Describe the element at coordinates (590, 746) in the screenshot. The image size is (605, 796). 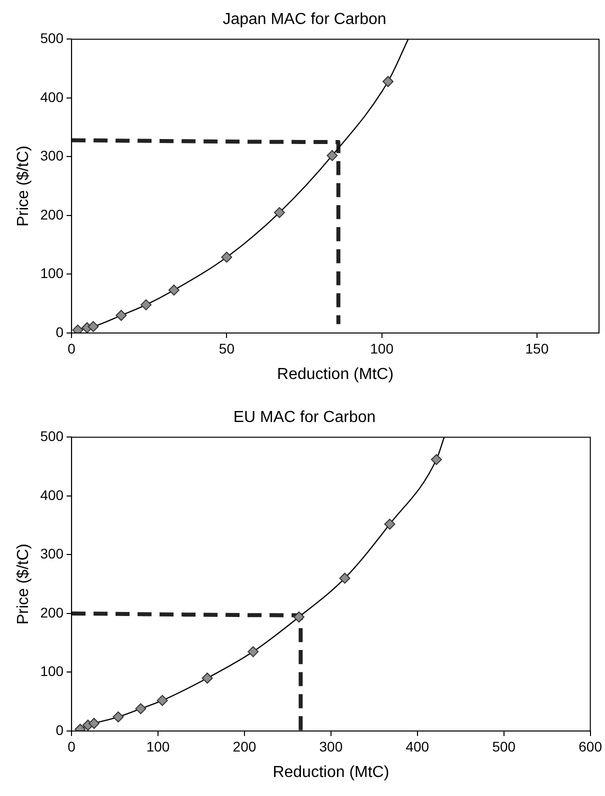
I see `x-tick-label: 600` at that location.